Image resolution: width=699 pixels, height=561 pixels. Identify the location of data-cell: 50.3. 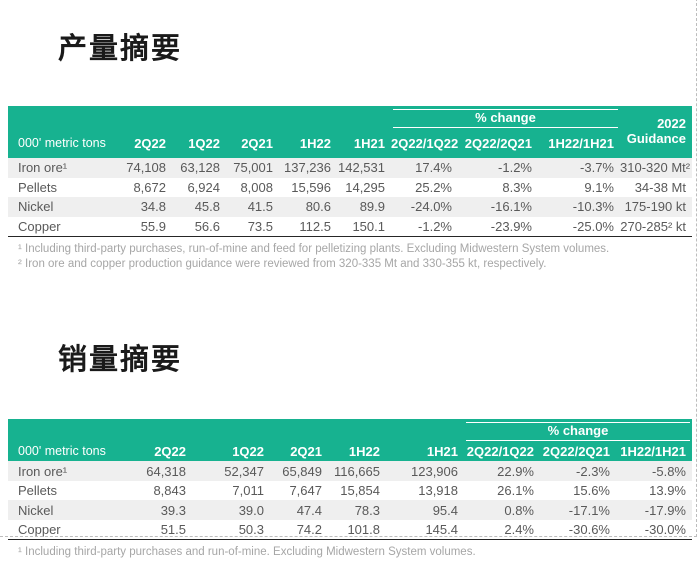
(251, 530).